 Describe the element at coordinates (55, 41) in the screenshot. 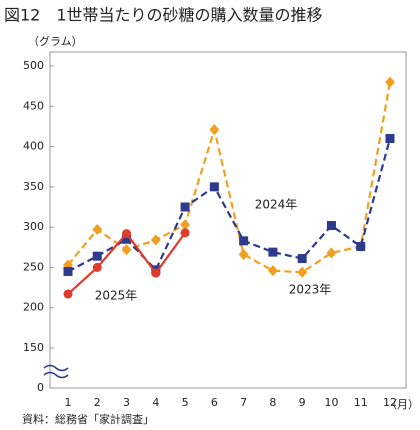

I see `y-unit: （グラム）` at that location.